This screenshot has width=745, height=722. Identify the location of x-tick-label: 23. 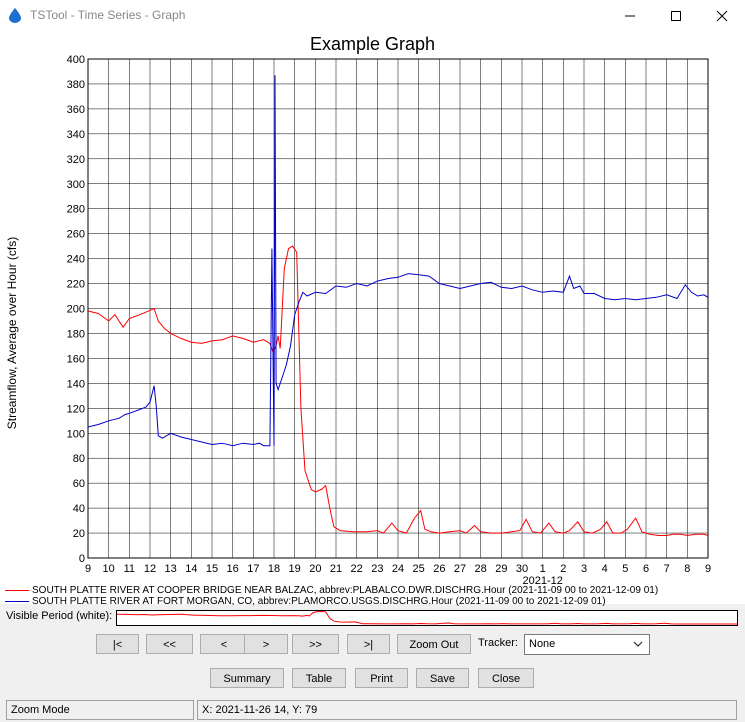
(377, 569).